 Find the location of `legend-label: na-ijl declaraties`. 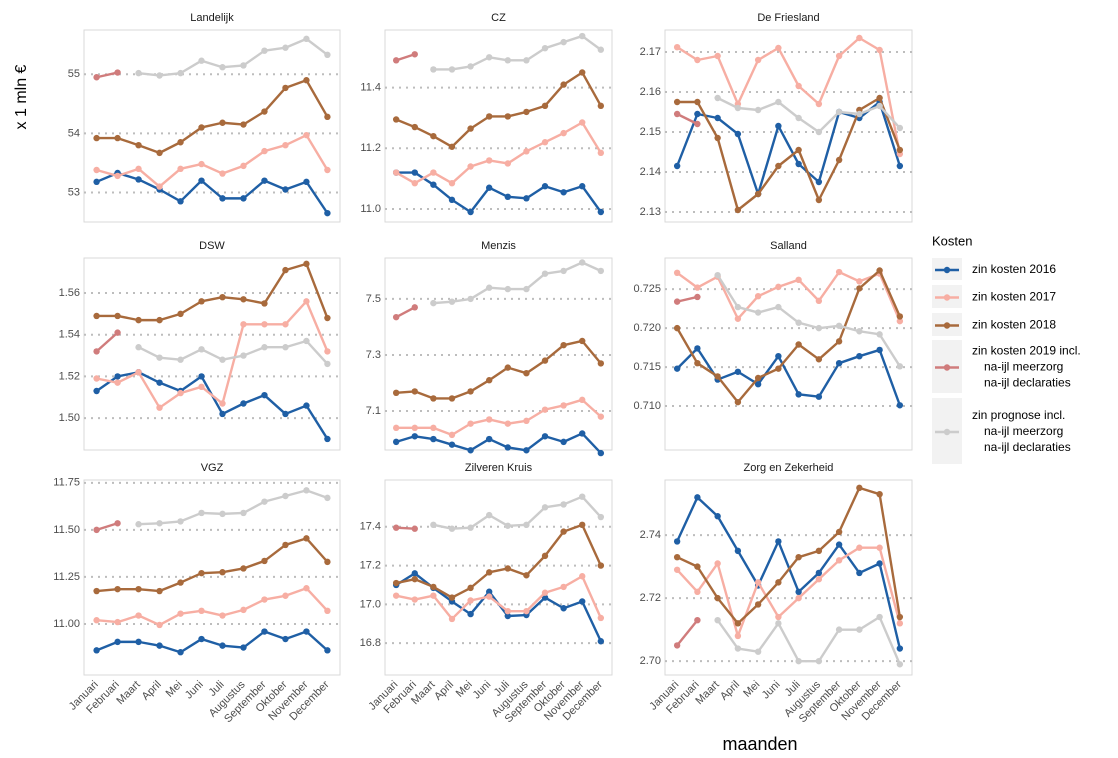

legend-label: na-ijl declaraties is located at coordinates (1027, 447).